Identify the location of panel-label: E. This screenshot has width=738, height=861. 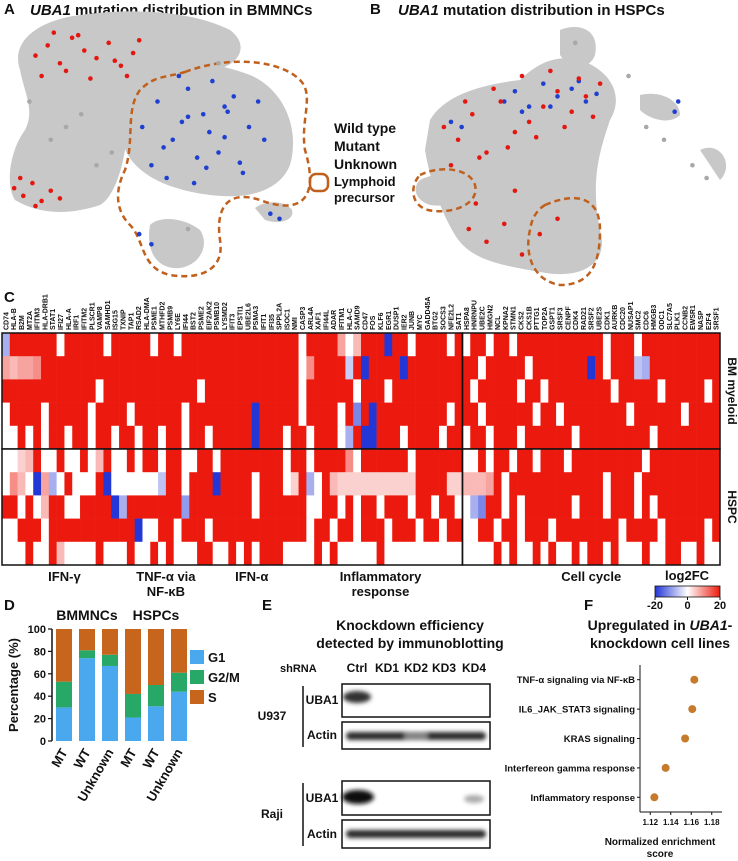
(267, 605).